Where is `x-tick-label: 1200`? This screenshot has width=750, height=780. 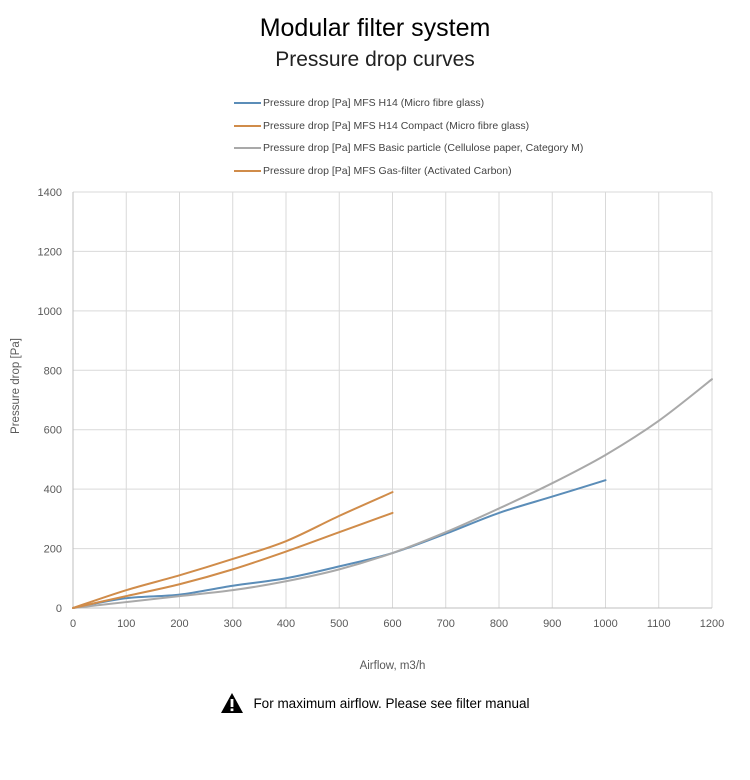 x-tick-label: 1200 is located at coordinates (712, 624).